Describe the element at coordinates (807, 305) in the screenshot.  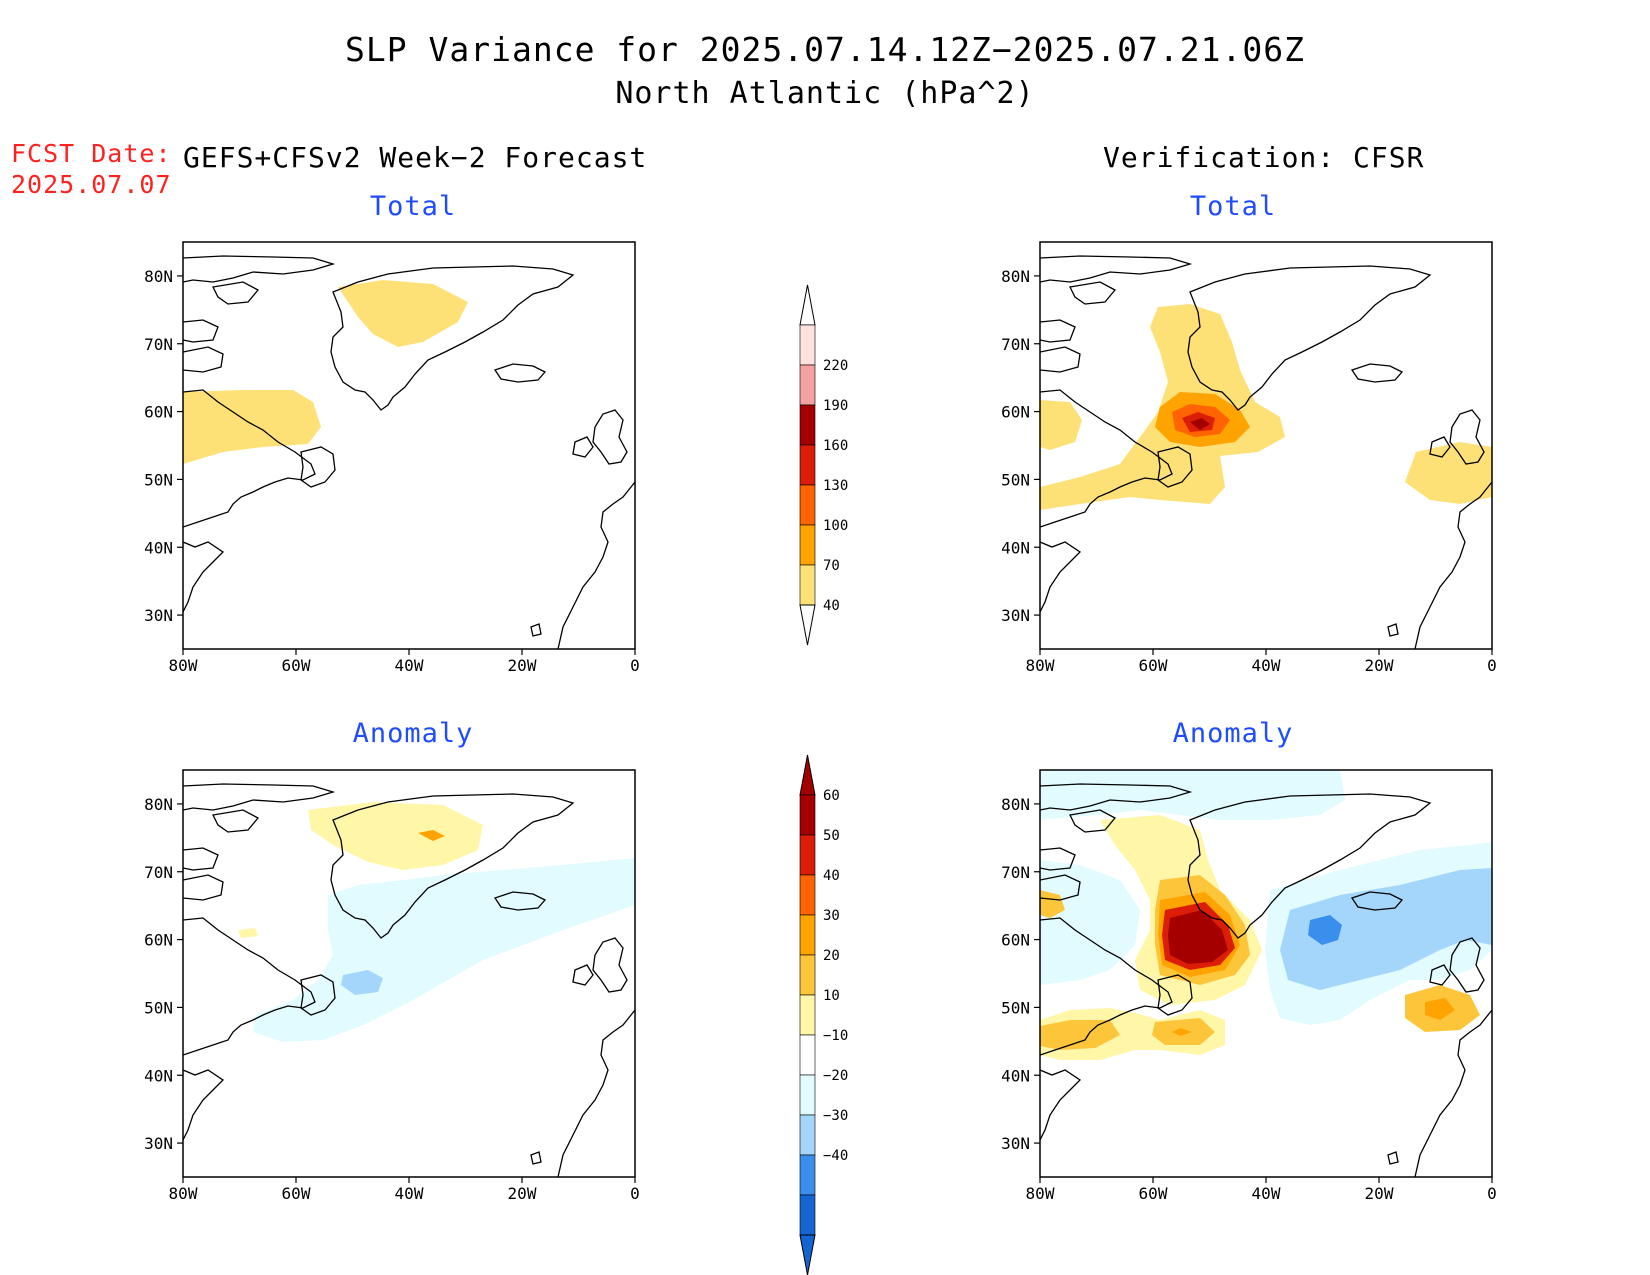
I see `colorbar-total-top-cap` at that location.